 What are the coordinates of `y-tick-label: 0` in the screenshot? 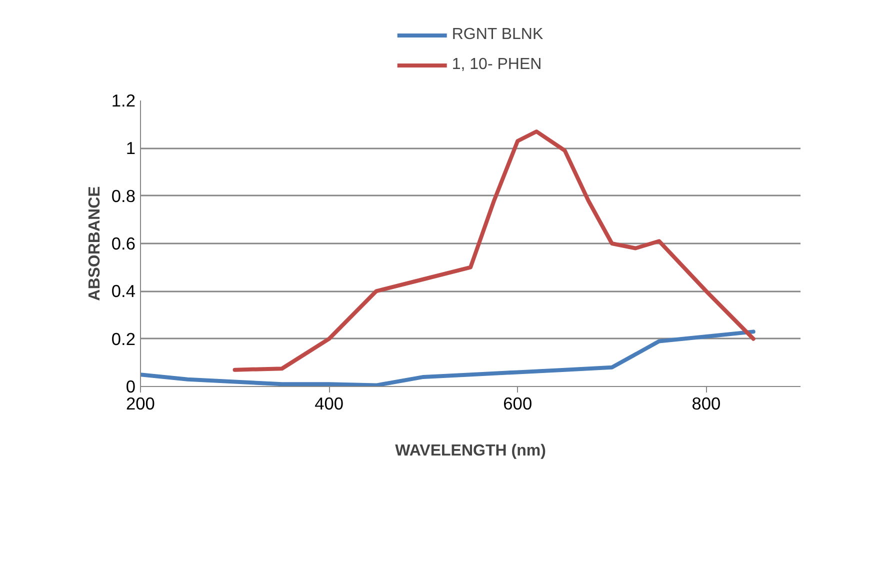 It's located at (131, 386).